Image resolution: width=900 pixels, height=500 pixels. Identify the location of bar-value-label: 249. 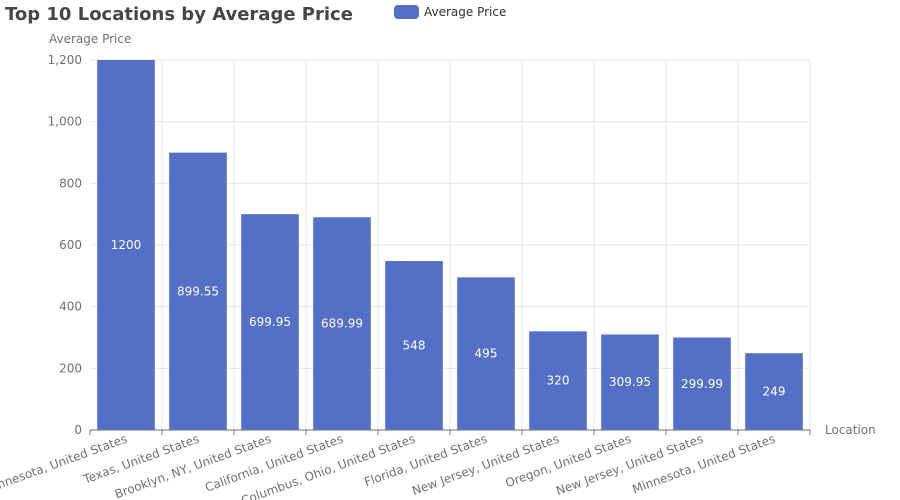
(774, 392).